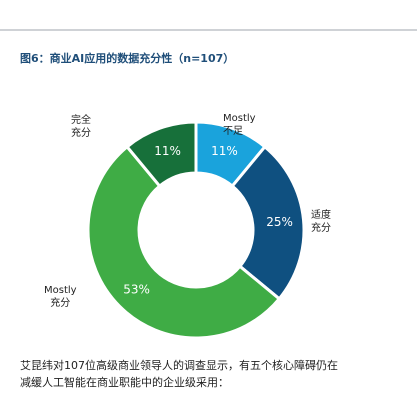 The width and height of the screenshot is (417, 401). I want to click on caption-line: 减缓人工智能在商业职能中的企业级采用：, so click(124, 382).